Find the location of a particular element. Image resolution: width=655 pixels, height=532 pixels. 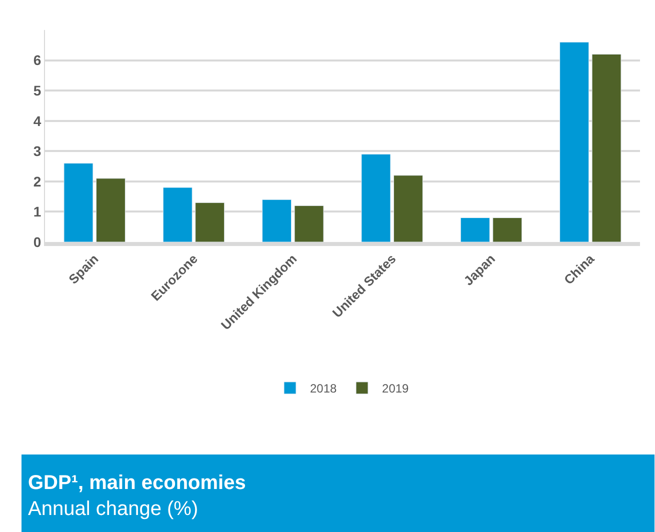

y-tick-label: 4 is located at coordinates (37, 120).